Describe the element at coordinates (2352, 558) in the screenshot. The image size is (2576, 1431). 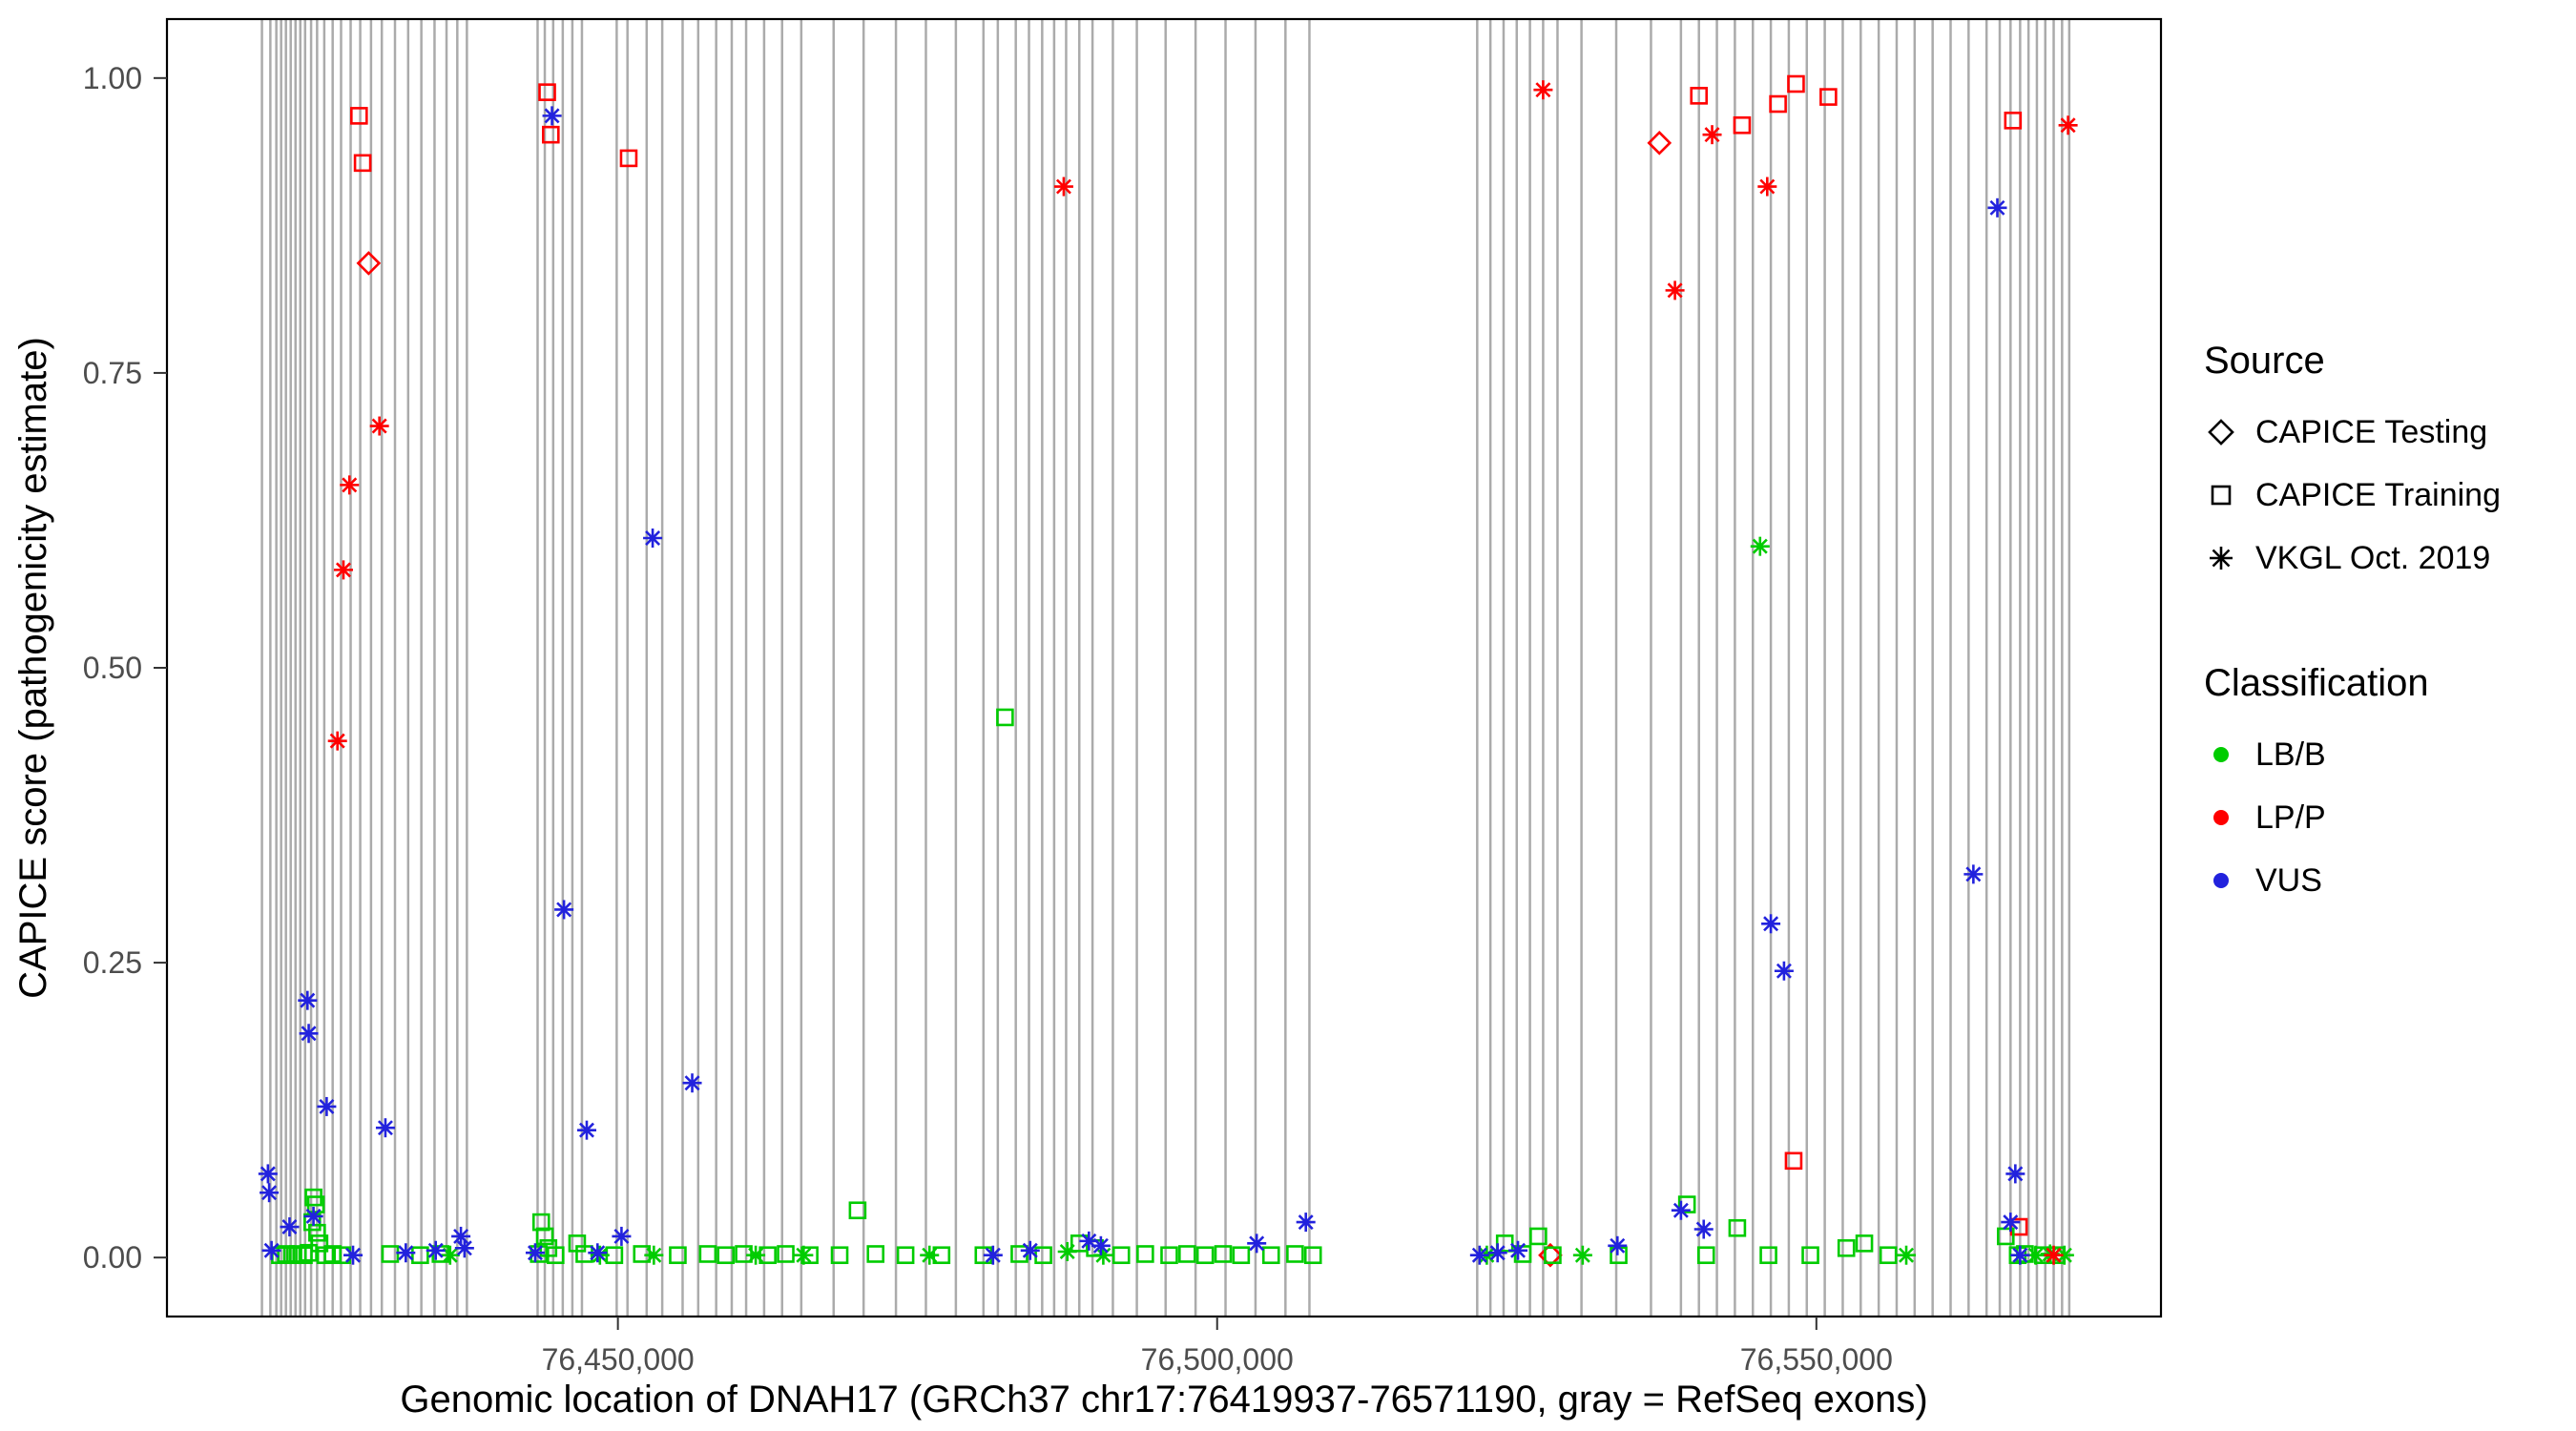
I see `legend-item-vkgl: VKGL Oct. 2019` at that location.